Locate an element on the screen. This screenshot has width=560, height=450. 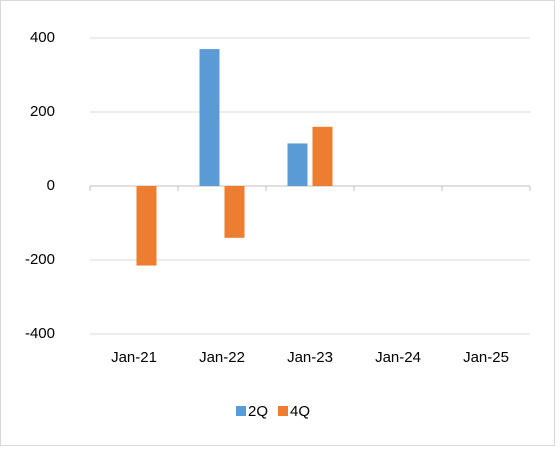
y-tick-label: 200 is located at coordinates (42, 111).